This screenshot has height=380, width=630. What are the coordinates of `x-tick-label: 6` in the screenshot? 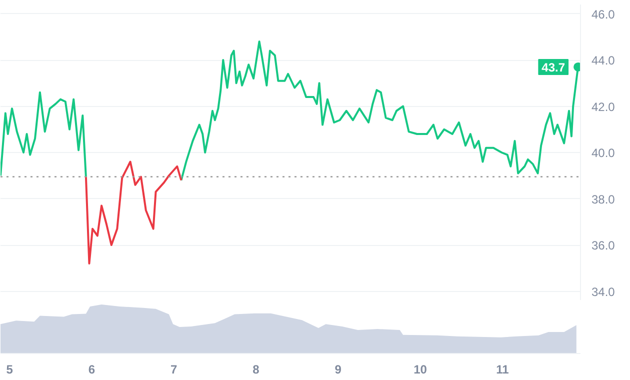 It's located at (92, 369).